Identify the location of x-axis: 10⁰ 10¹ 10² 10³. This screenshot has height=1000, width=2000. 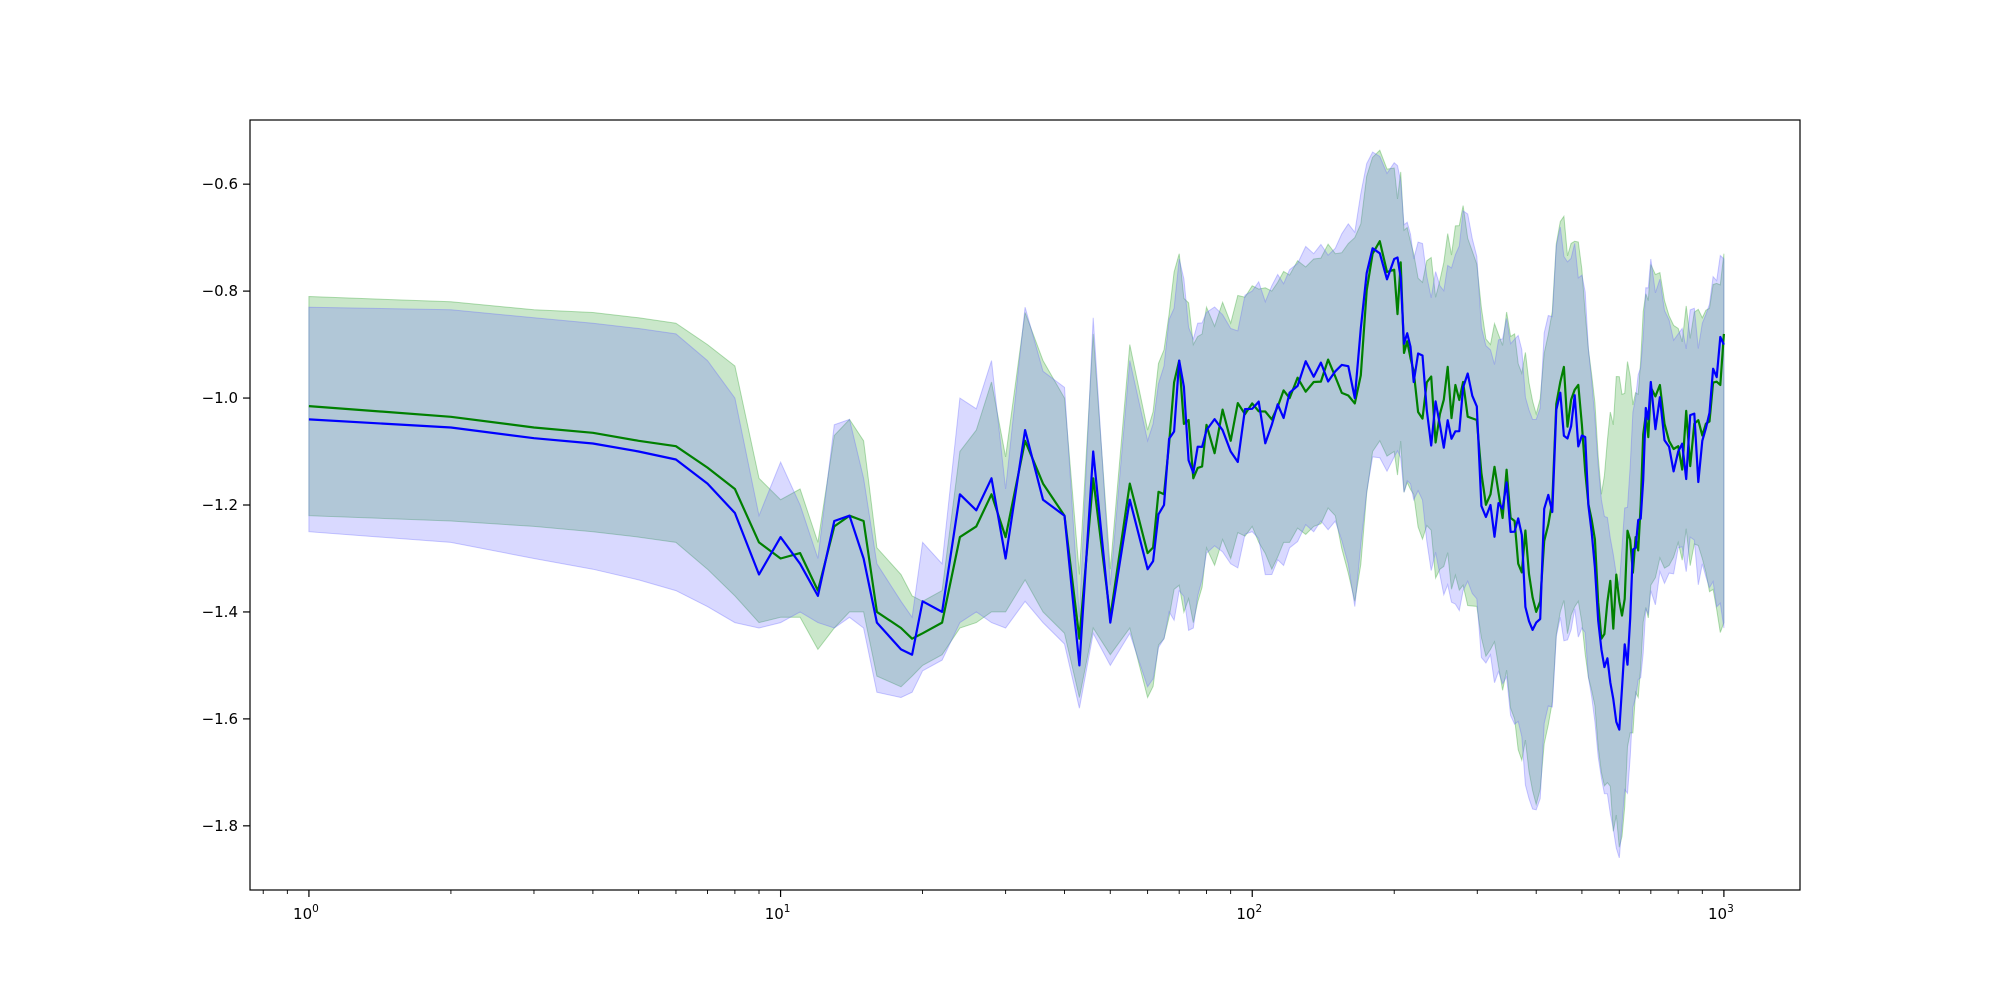
(998, 906).